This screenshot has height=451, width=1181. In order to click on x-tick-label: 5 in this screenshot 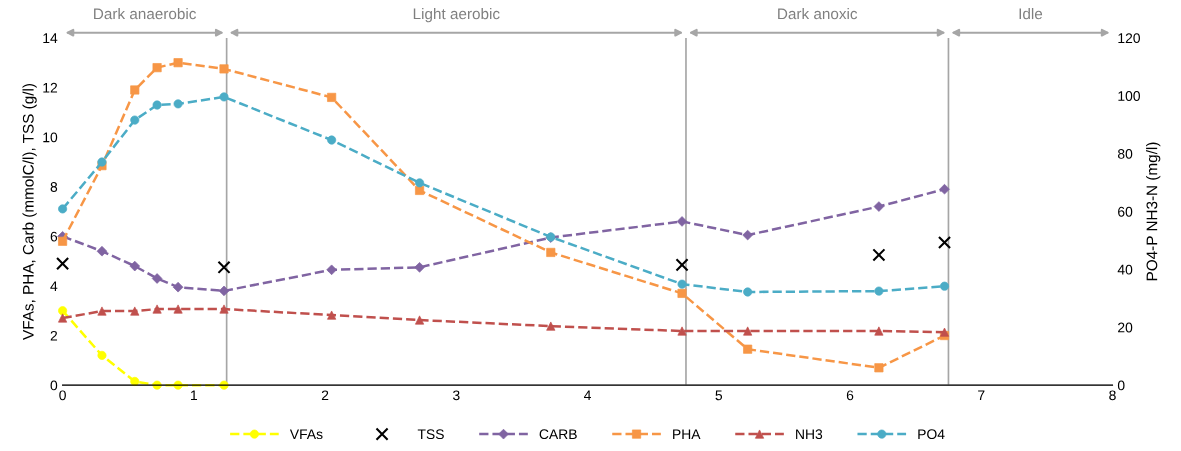, I will do `click(719, 395)`.